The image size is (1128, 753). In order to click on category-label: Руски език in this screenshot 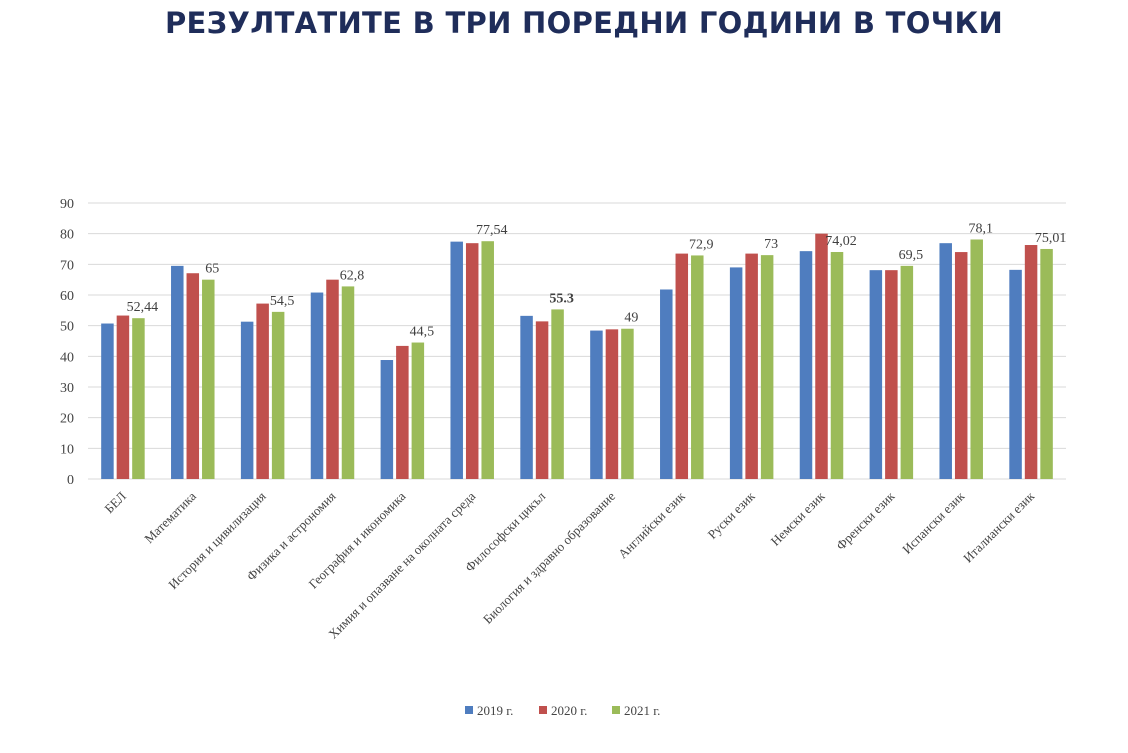, I will do `click(731, 515)`.